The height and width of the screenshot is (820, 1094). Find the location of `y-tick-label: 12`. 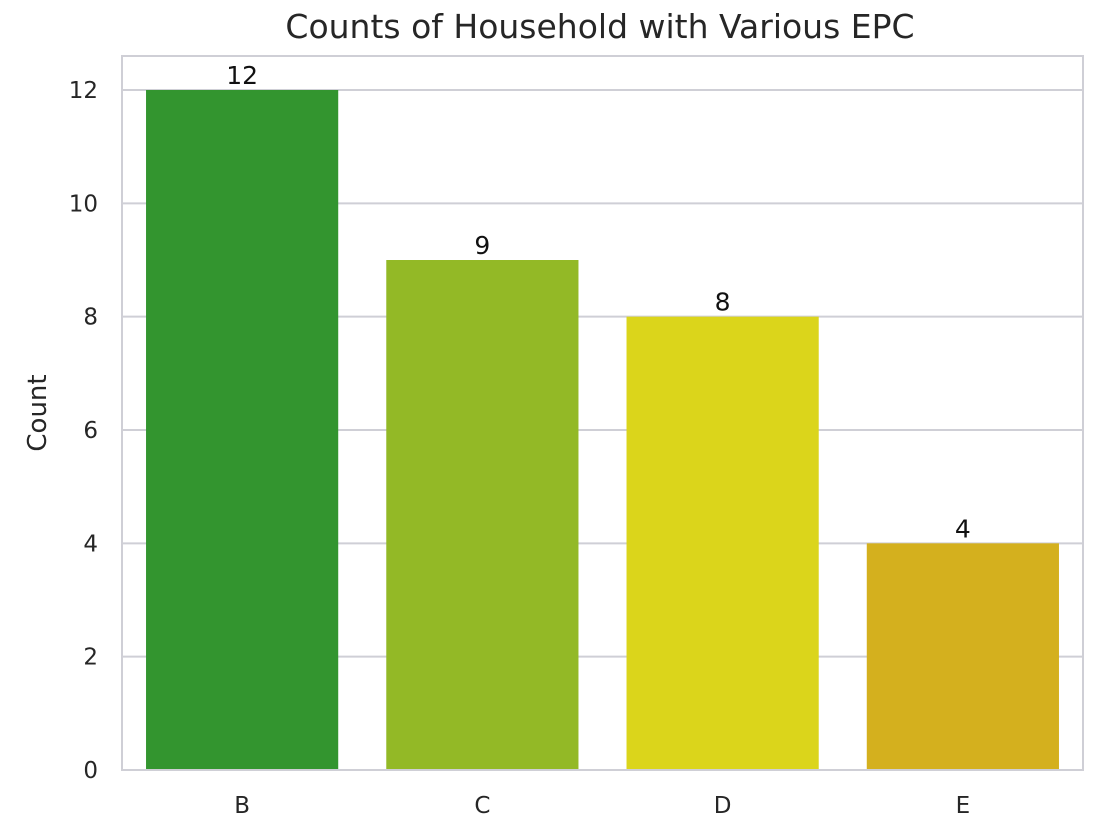

y-tick-label: 12 is located at coordinates (83, 91).